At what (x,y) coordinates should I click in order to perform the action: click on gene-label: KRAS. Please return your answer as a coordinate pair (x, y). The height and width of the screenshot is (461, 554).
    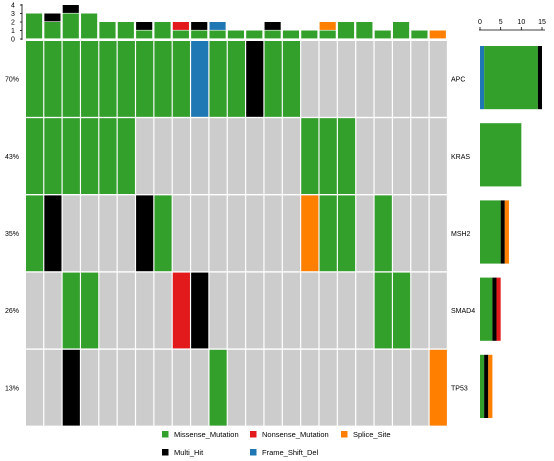
    Looking at the image, I should click on (460, 157).